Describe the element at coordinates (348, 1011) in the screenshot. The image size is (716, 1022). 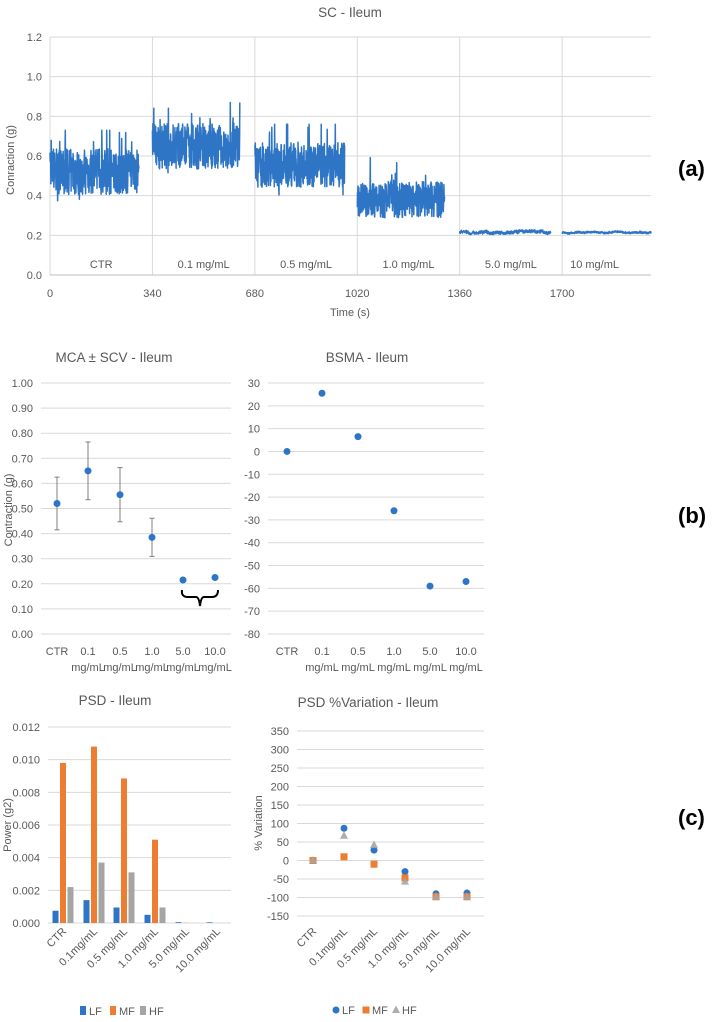
I see `psdvar-legend-label: LF` at that location.